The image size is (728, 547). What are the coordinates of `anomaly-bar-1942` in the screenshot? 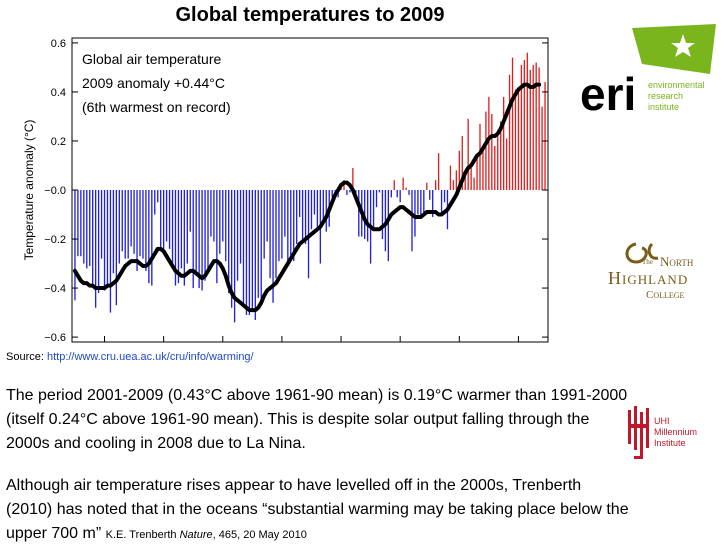 It's located at (347, 192).